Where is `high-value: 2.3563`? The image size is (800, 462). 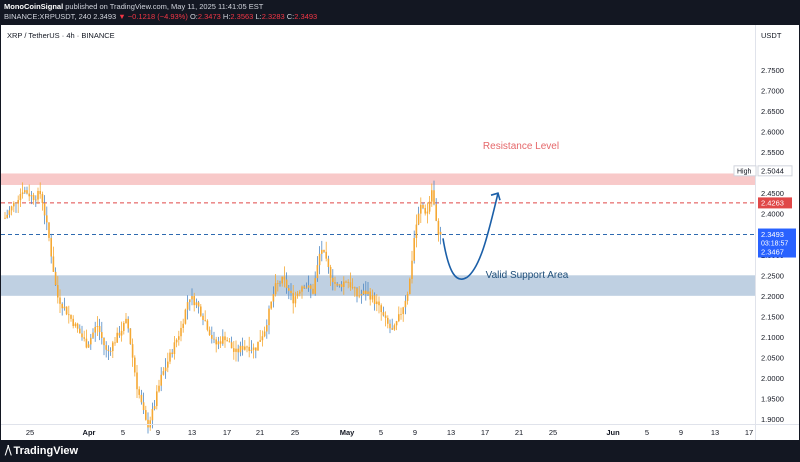 high-value: 2.3563 is located at coordinates (242, 16).